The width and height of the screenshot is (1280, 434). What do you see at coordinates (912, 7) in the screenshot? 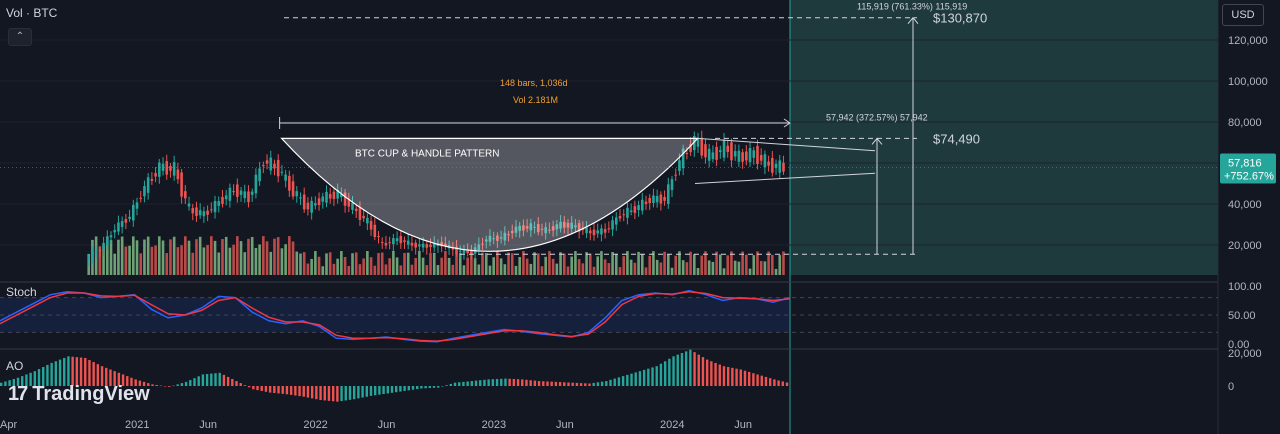
I see `target2-label: 115,919 (761.33%) 115,919` at bounding box center [912, 7].